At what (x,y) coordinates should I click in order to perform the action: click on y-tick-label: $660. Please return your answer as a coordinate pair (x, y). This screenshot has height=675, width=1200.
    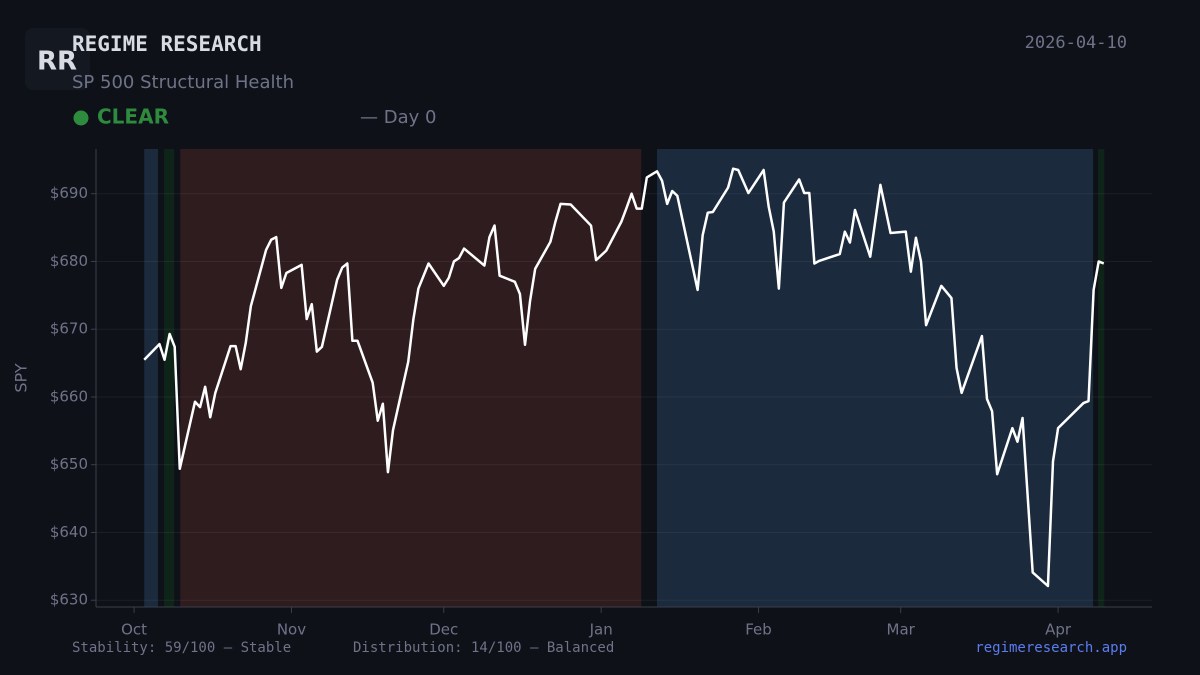
    Looking at the image, I should click on (69, 396).